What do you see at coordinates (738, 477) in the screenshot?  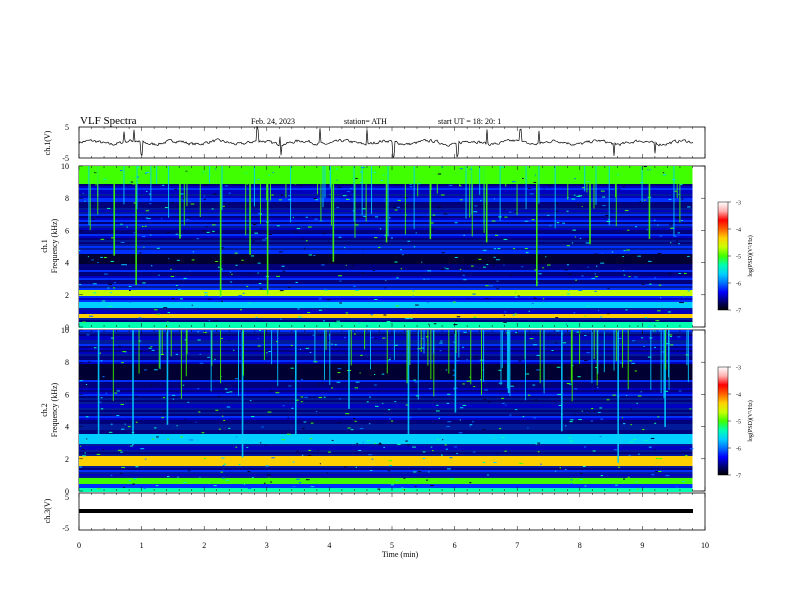 I see `colorbar-tick-label: -7` at bounding box center [738, 477].